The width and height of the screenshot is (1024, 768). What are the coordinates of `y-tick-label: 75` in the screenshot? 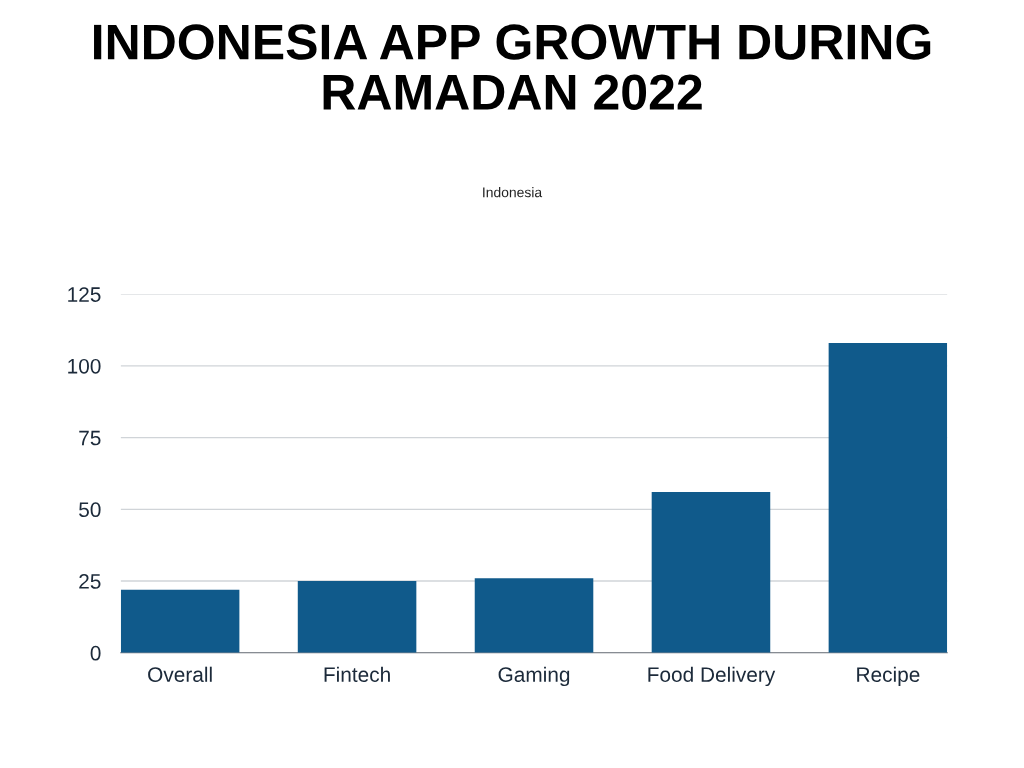 It's located at (90, 438).